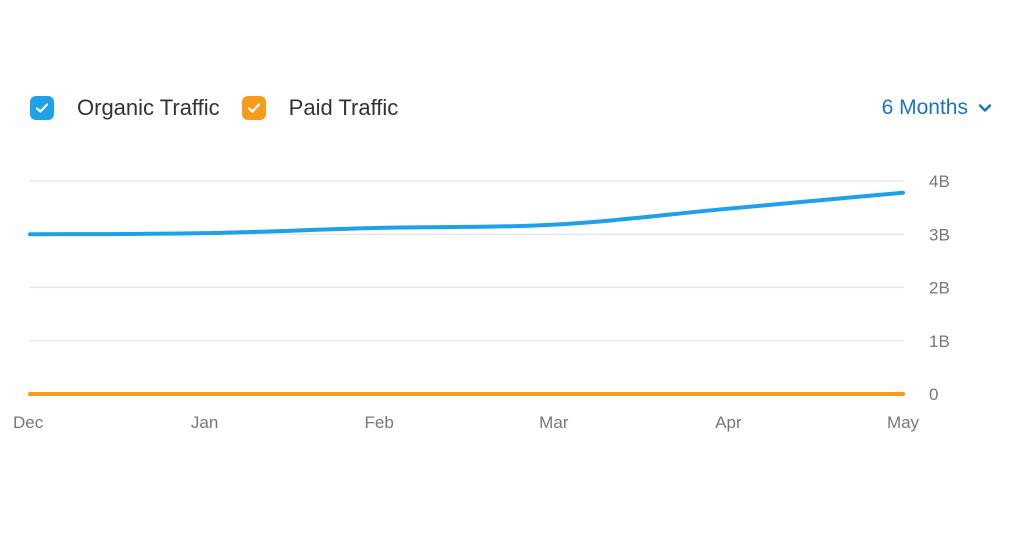 Image resolution: width=1024 pixels, height=536 pixels. I want to click on organic-traffic-checkbox, so click(42, 108).